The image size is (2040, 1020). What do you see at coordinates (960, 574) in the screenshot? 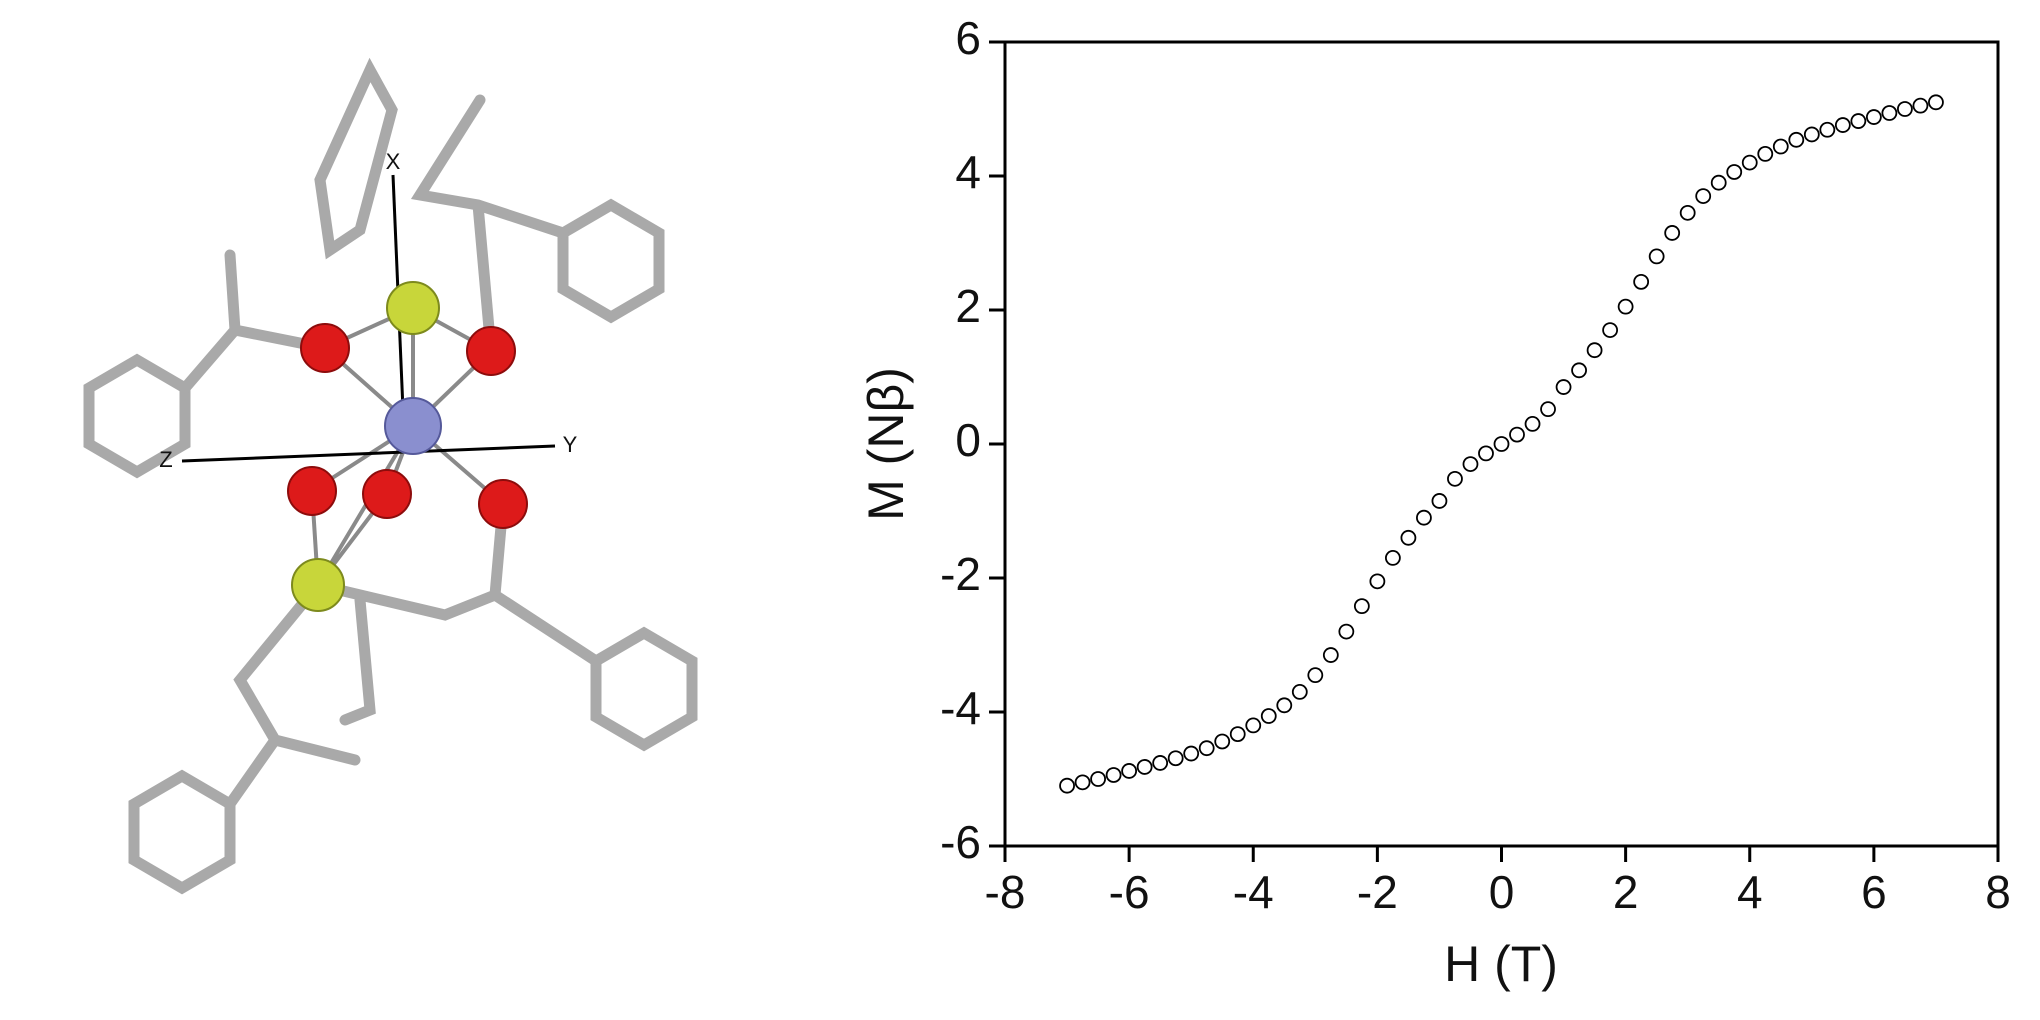
I see `y-tick-label: -2` at bounding box center [960, 574].